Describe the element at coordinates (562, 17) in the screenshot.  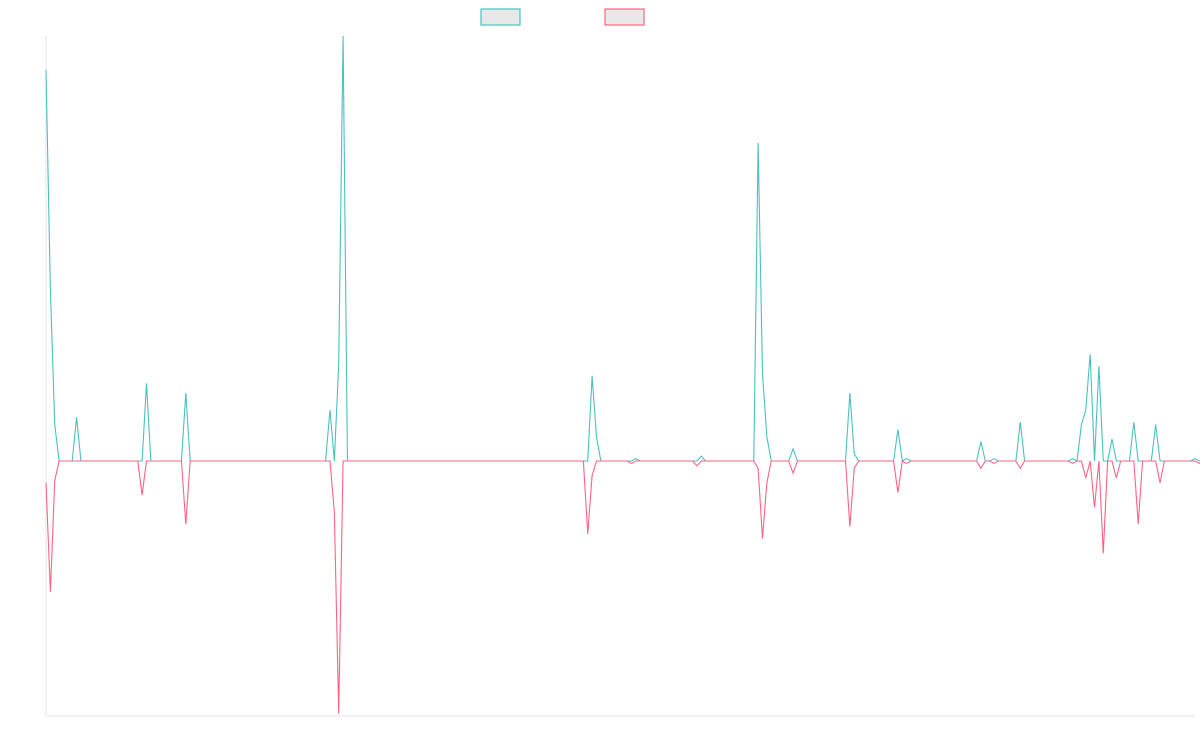
I see `legend` at that location.